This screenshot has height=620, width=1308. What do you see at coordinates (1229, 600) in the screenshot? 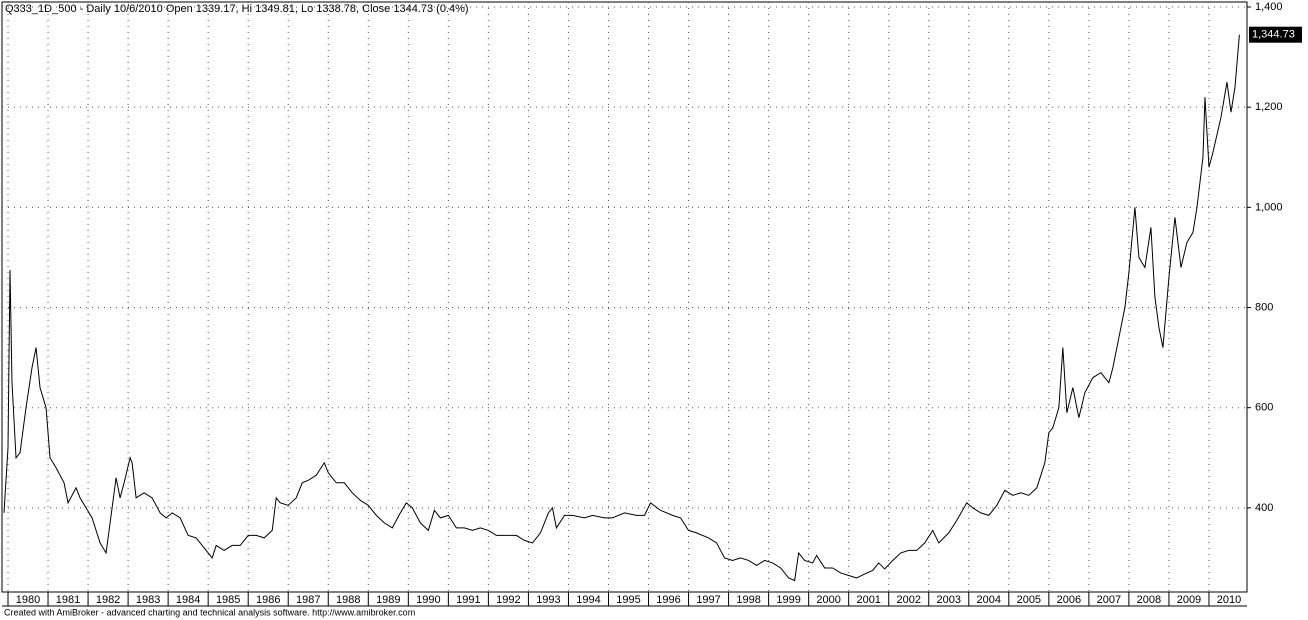
I see `x-tick-label: 2010` at bounding box center [1229, 600].